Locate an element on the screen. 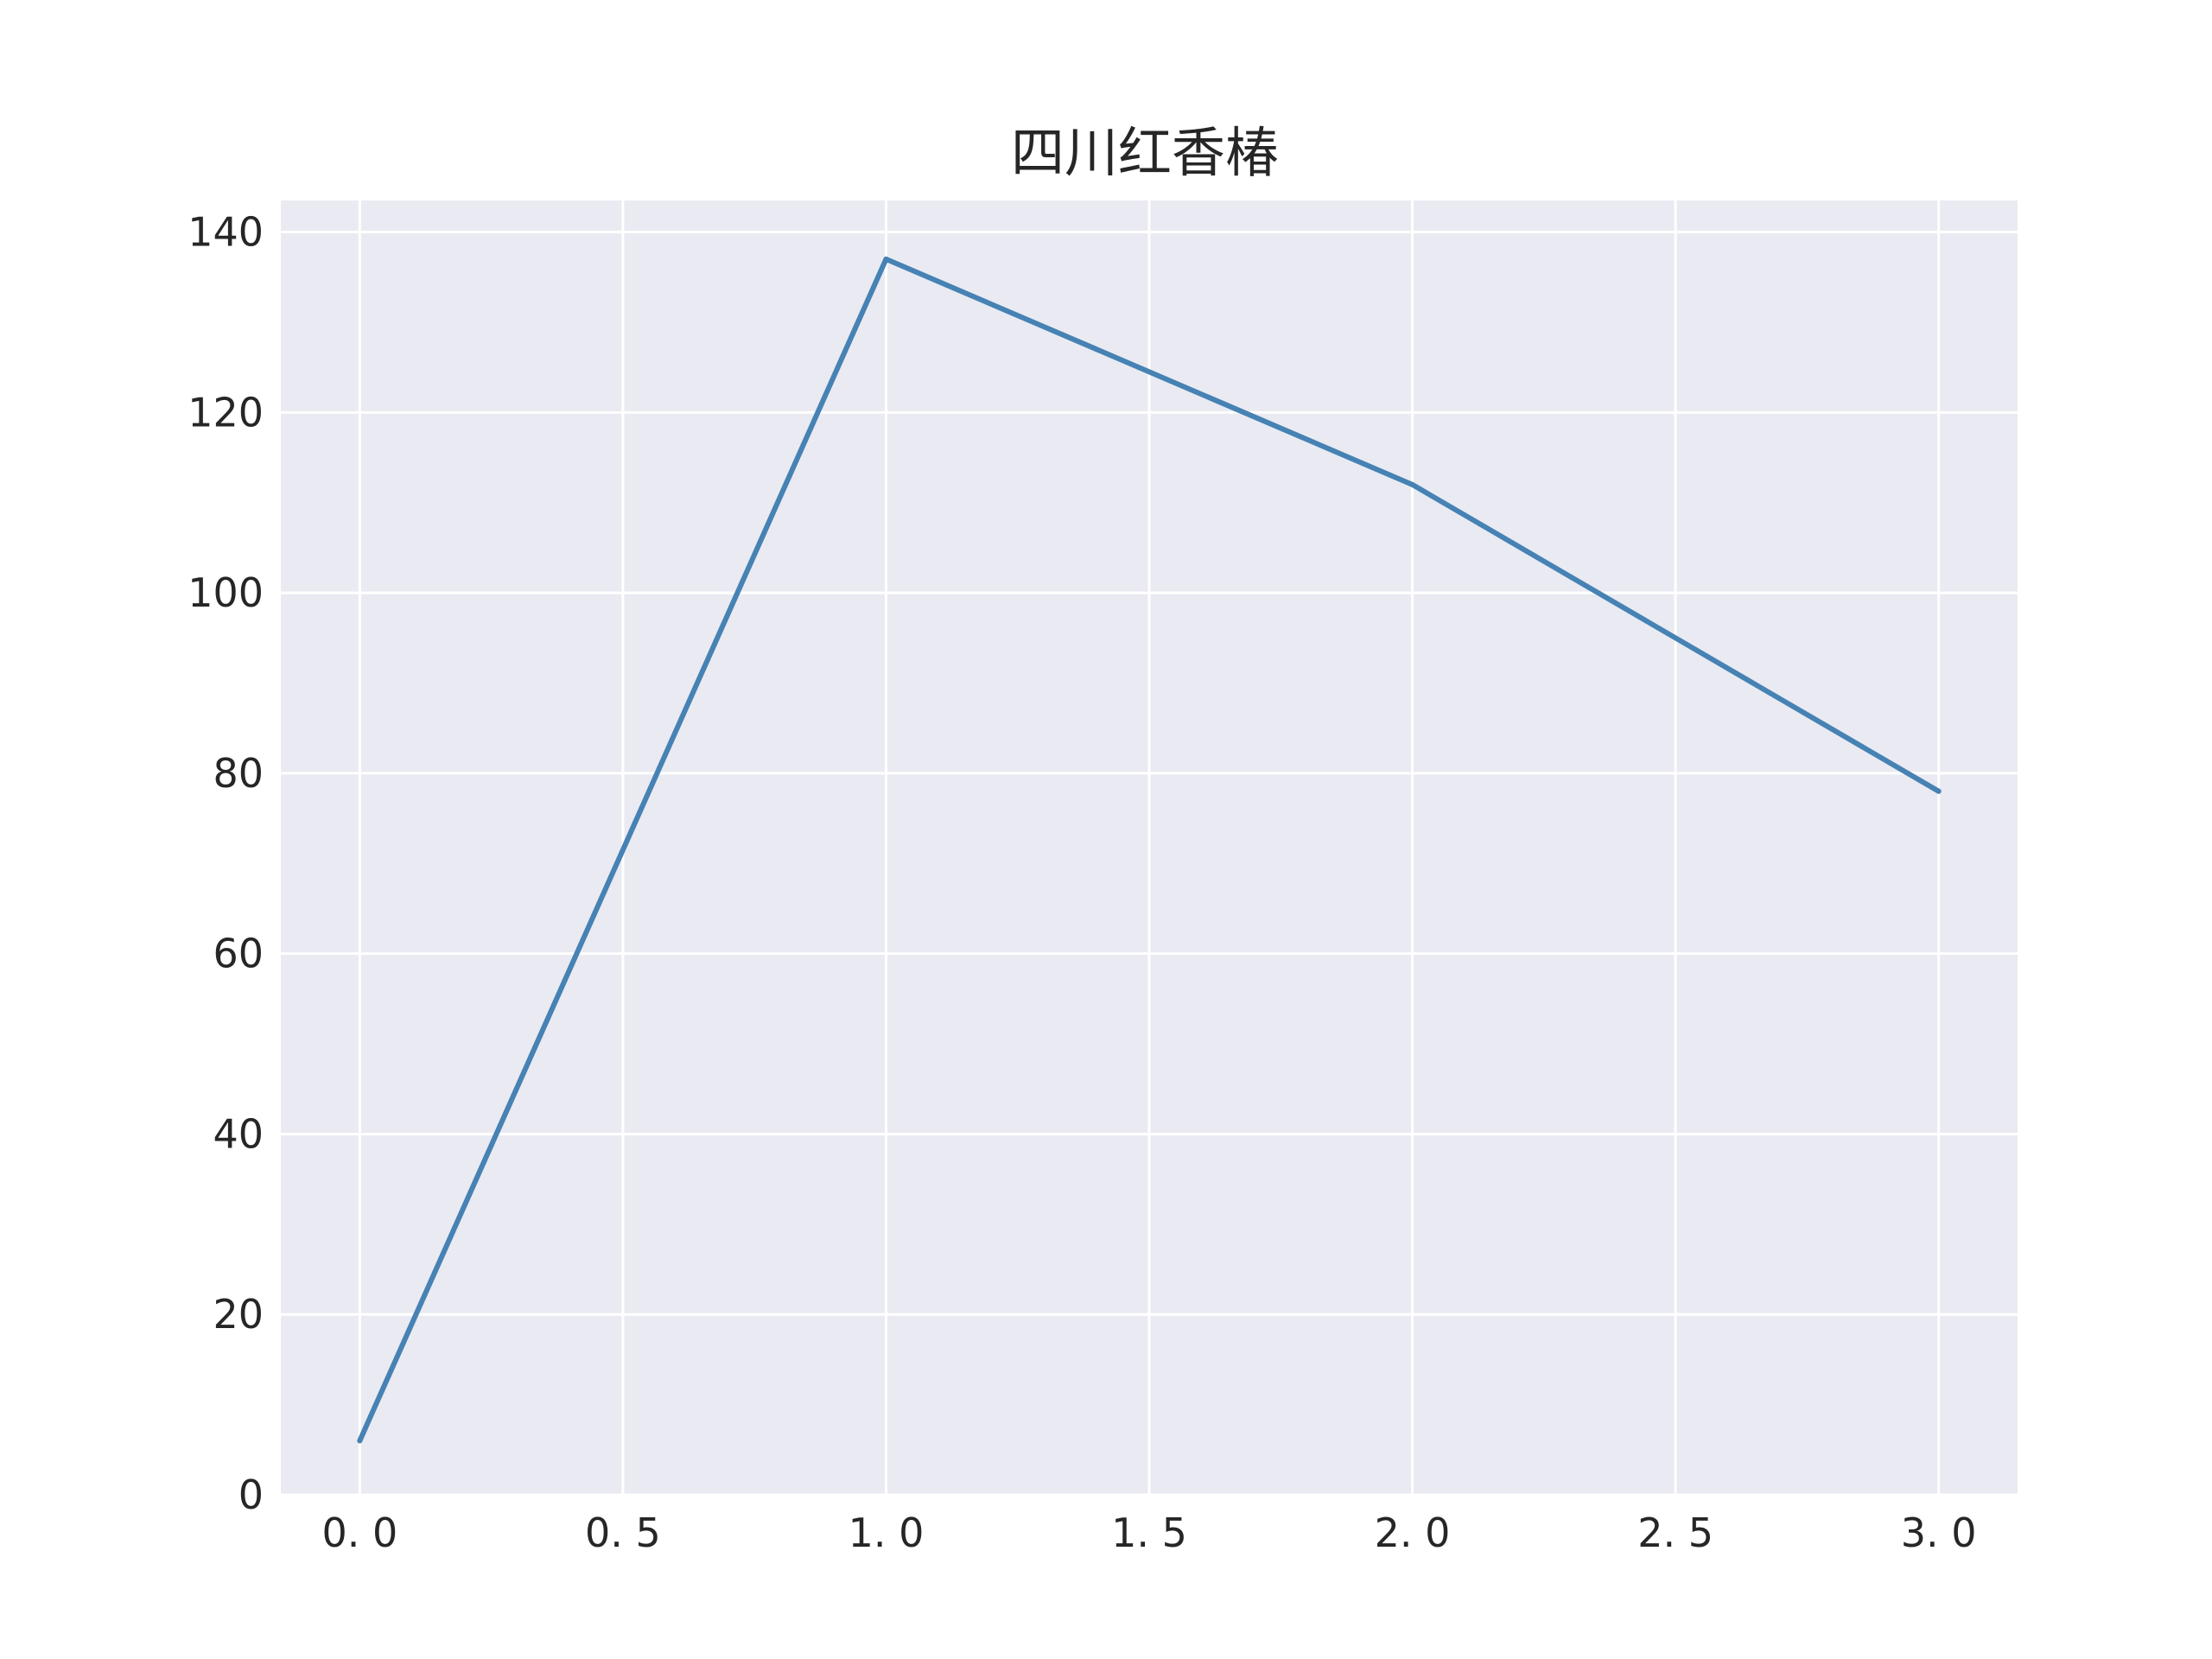 This screenshot has width=2212, height=1659. x-tick-label: 0. 0 is located at coordinates (359, 1533).